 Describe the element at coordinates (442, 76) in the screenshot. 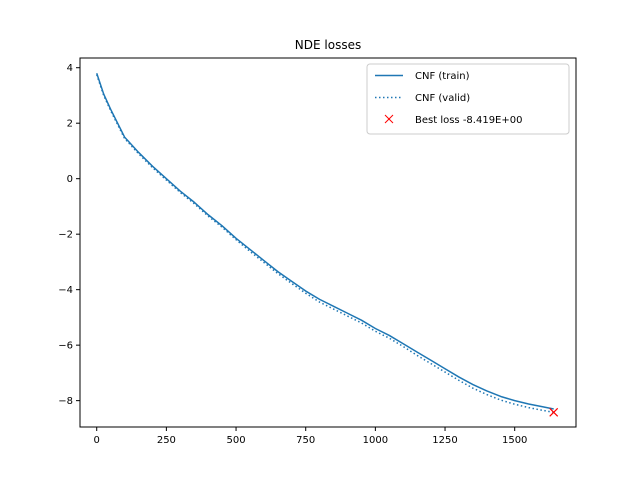

I see `legend-label-train: CNF (train)` at that location.